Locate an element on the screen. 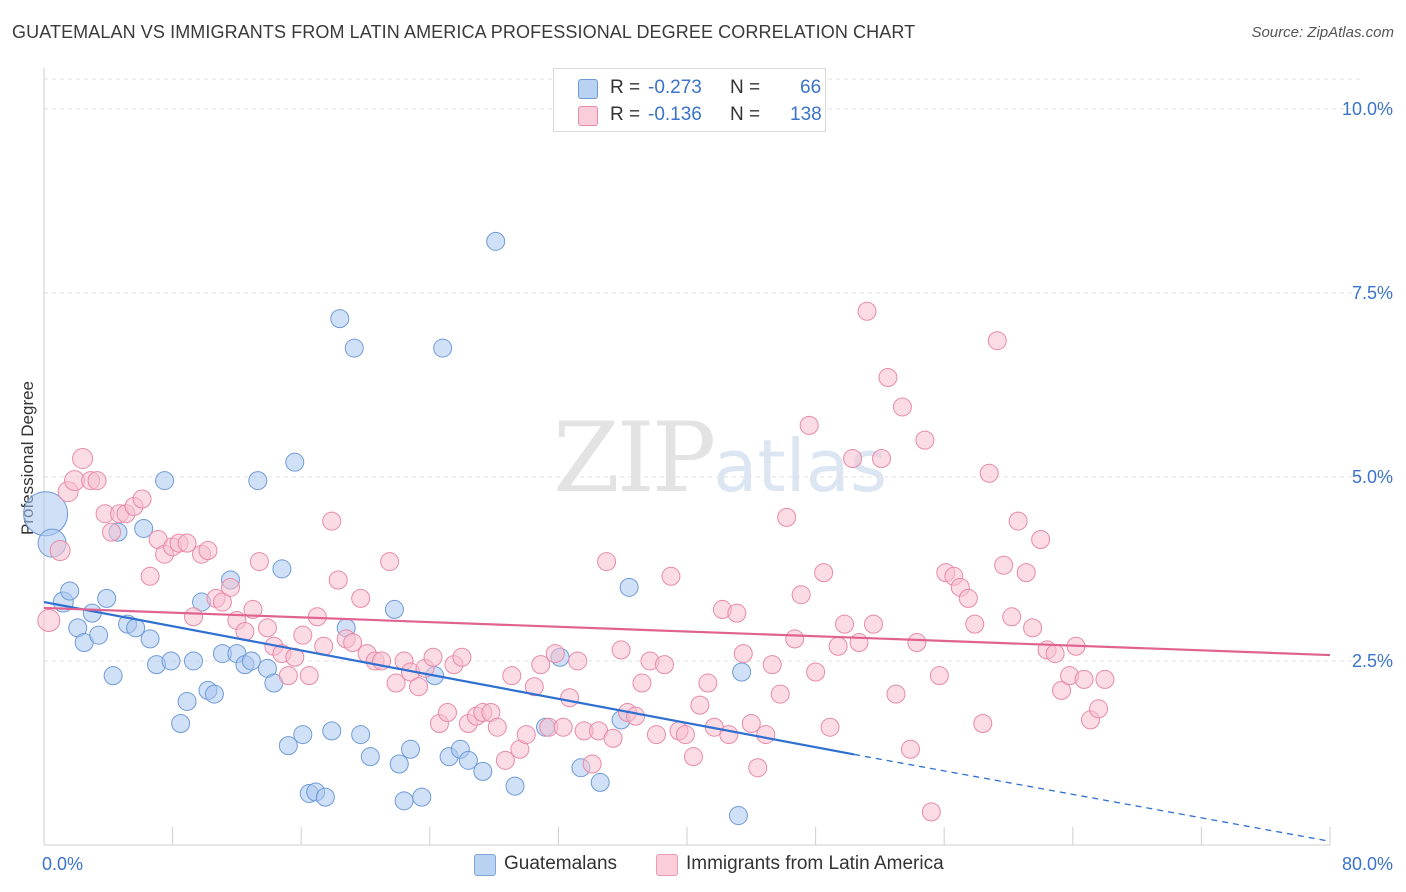  legend-swatch-blue is located at coordinates (588, 89).